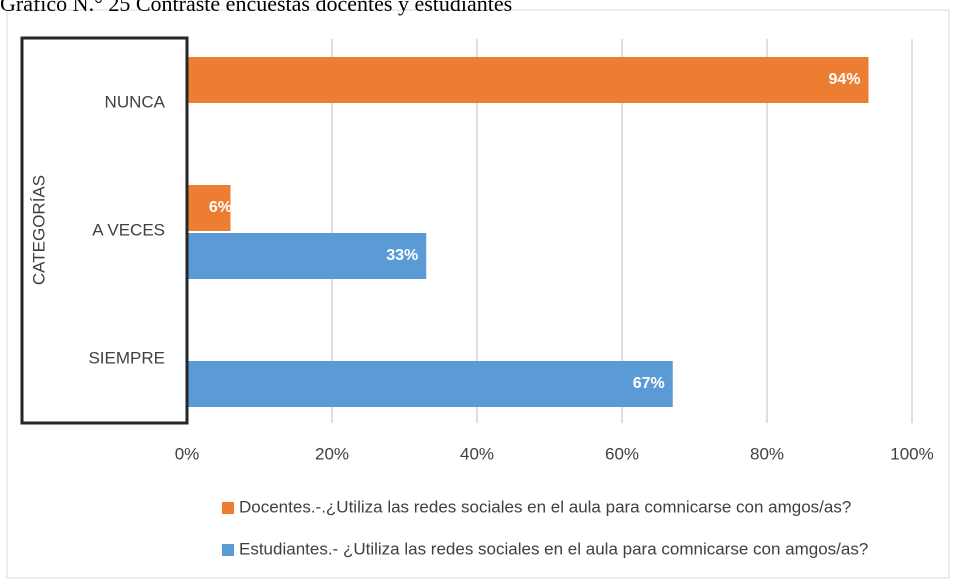  I want to click on x-tick-label: 80%, so click(767, 453).